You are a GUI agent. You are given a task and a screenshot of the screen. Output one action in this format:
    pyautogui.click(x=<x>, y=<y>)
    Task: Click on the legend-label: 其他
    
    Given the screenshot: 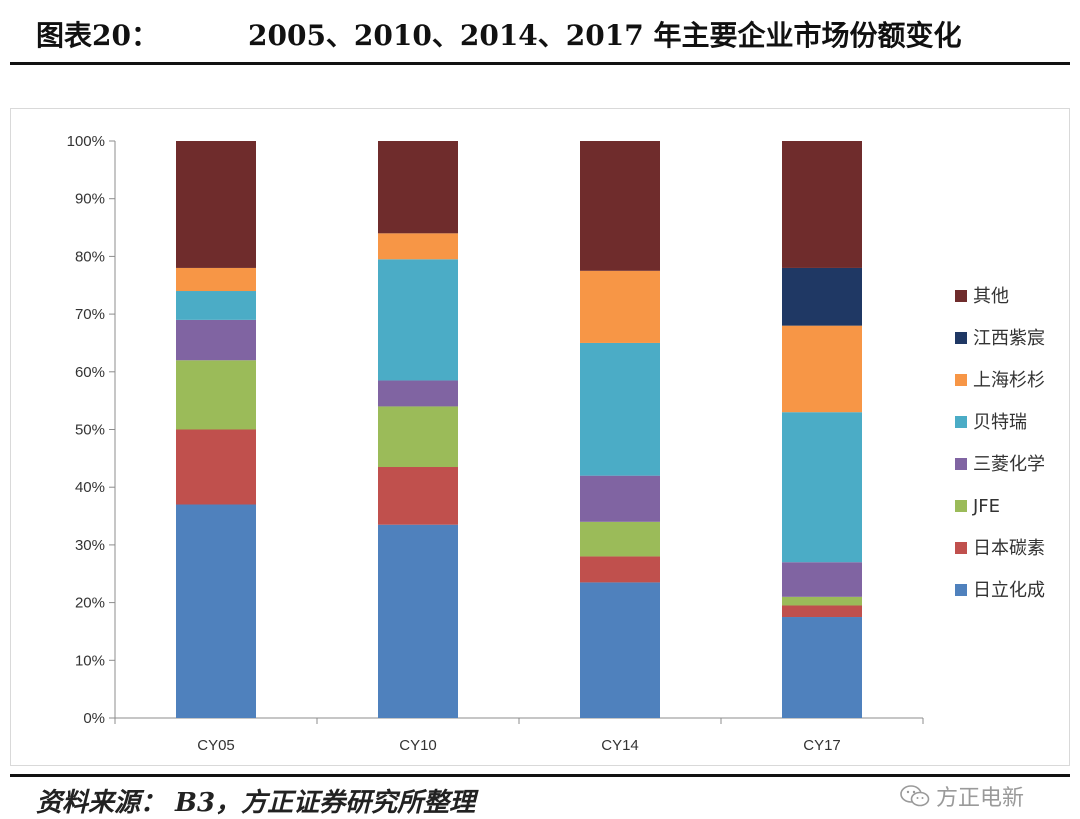 What is the action you would take?
    pyautogui.click(x=991, y=296)
    